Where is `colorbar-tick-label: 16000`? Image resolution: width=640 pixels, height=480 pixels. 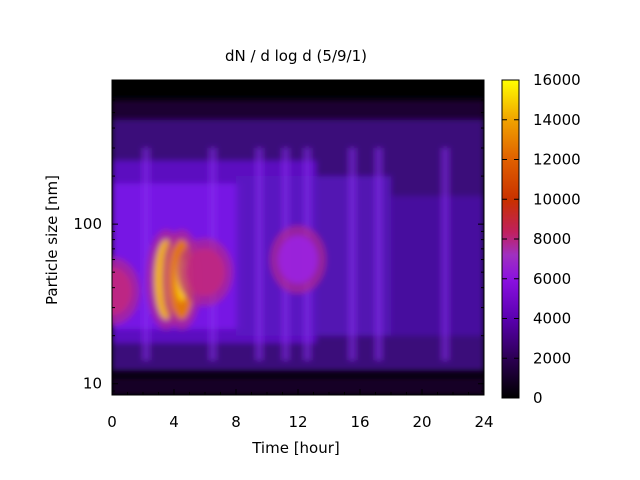 colorbar-tick-label: 16000 is located at coordinates (557, 80).